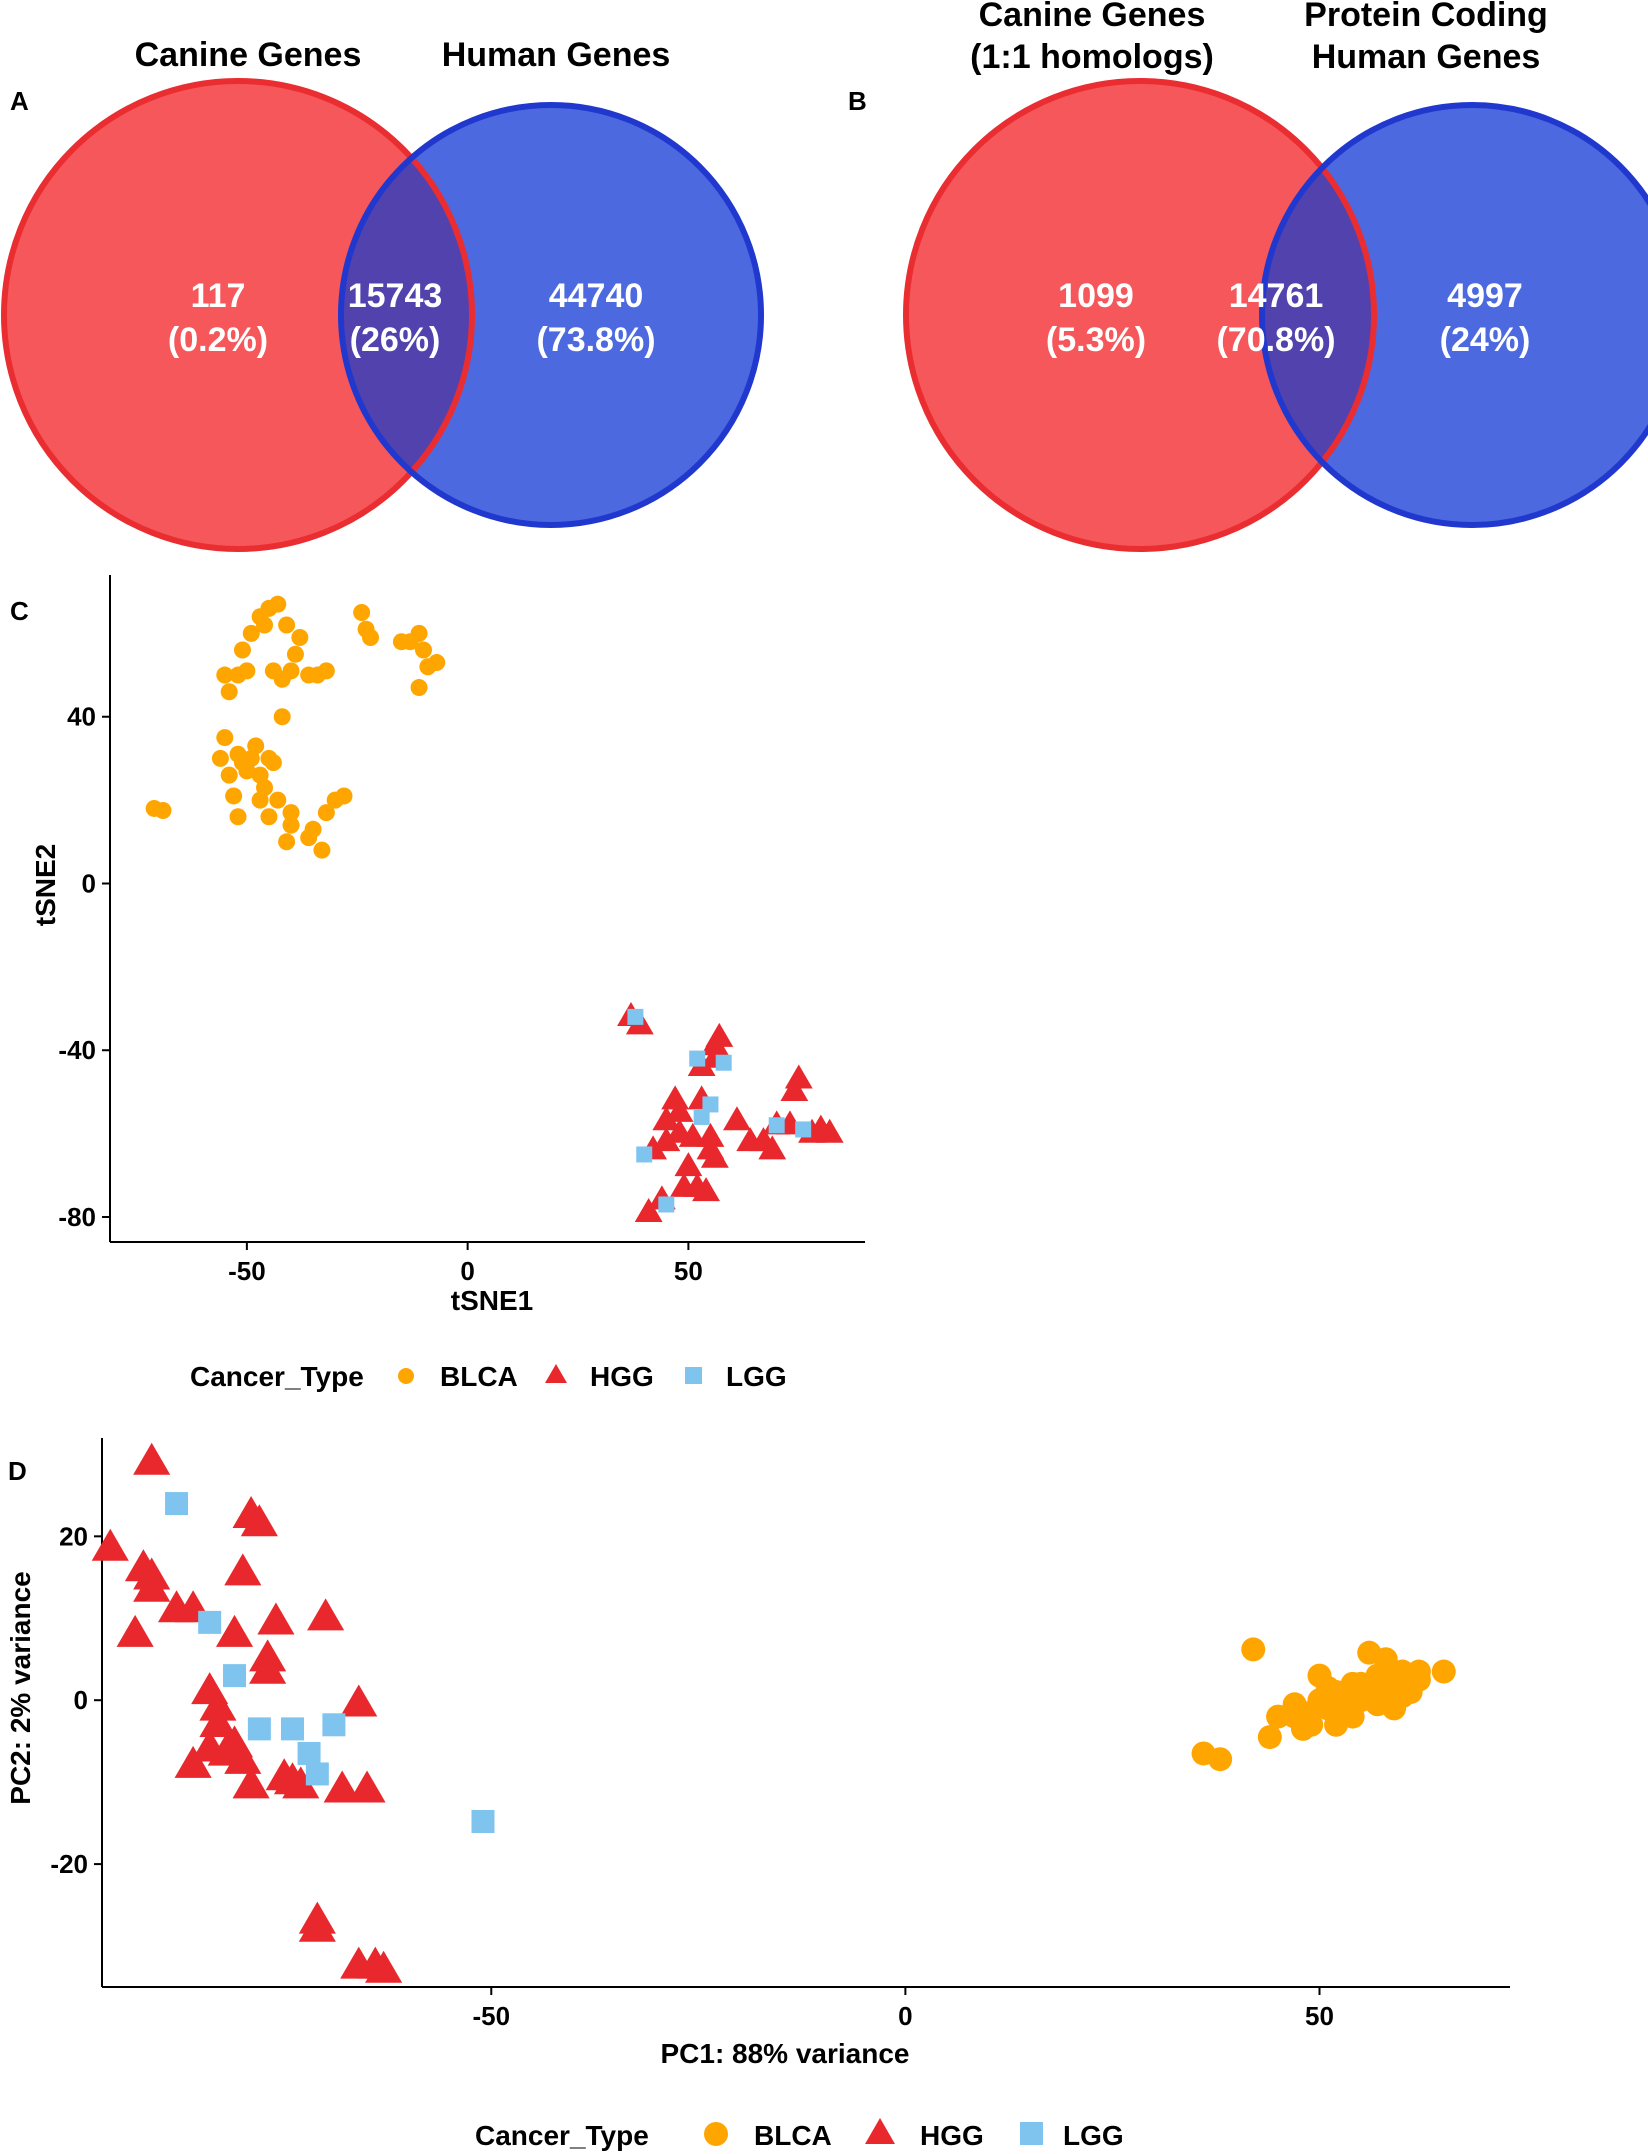 This screenshot has height=2154, width=1648. What do you see at coordinates (1031, 2133) in the screenshot?
I see `pca-legend-lgg-key` at bounding box center [1031, 2133].